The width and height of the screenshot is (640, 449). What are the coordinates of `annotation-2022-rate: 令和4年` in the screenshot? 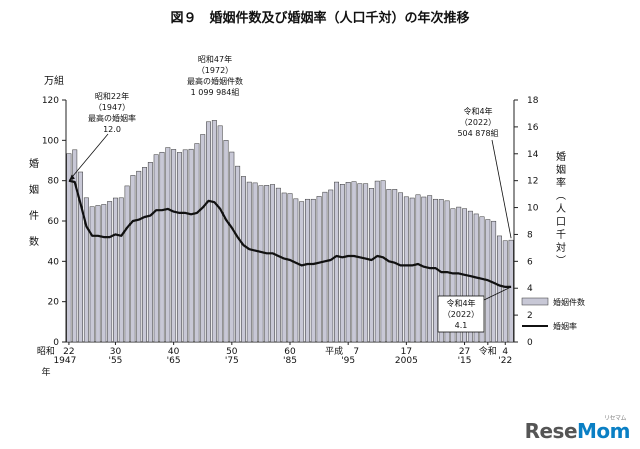 It's located at (460, 303).